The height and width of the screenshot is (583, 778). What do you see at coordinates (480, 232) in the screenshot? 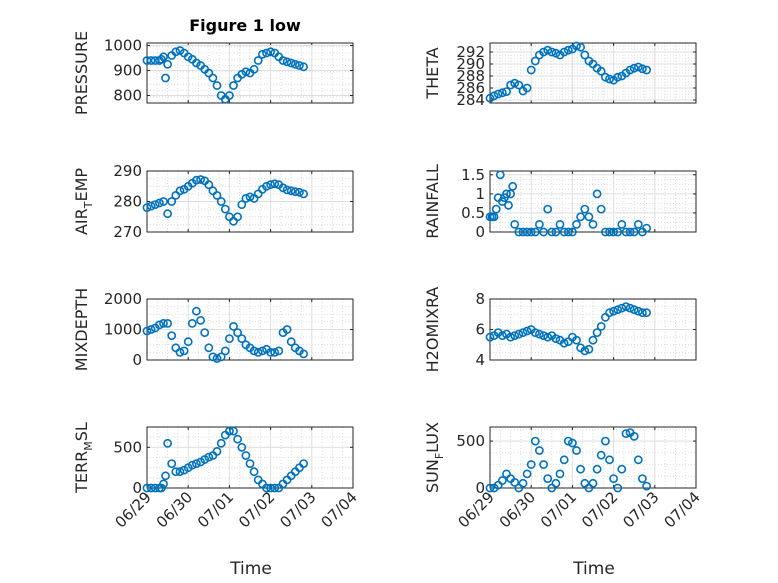
I see `y-tick-label: 0` at bounding box center [480, 232].